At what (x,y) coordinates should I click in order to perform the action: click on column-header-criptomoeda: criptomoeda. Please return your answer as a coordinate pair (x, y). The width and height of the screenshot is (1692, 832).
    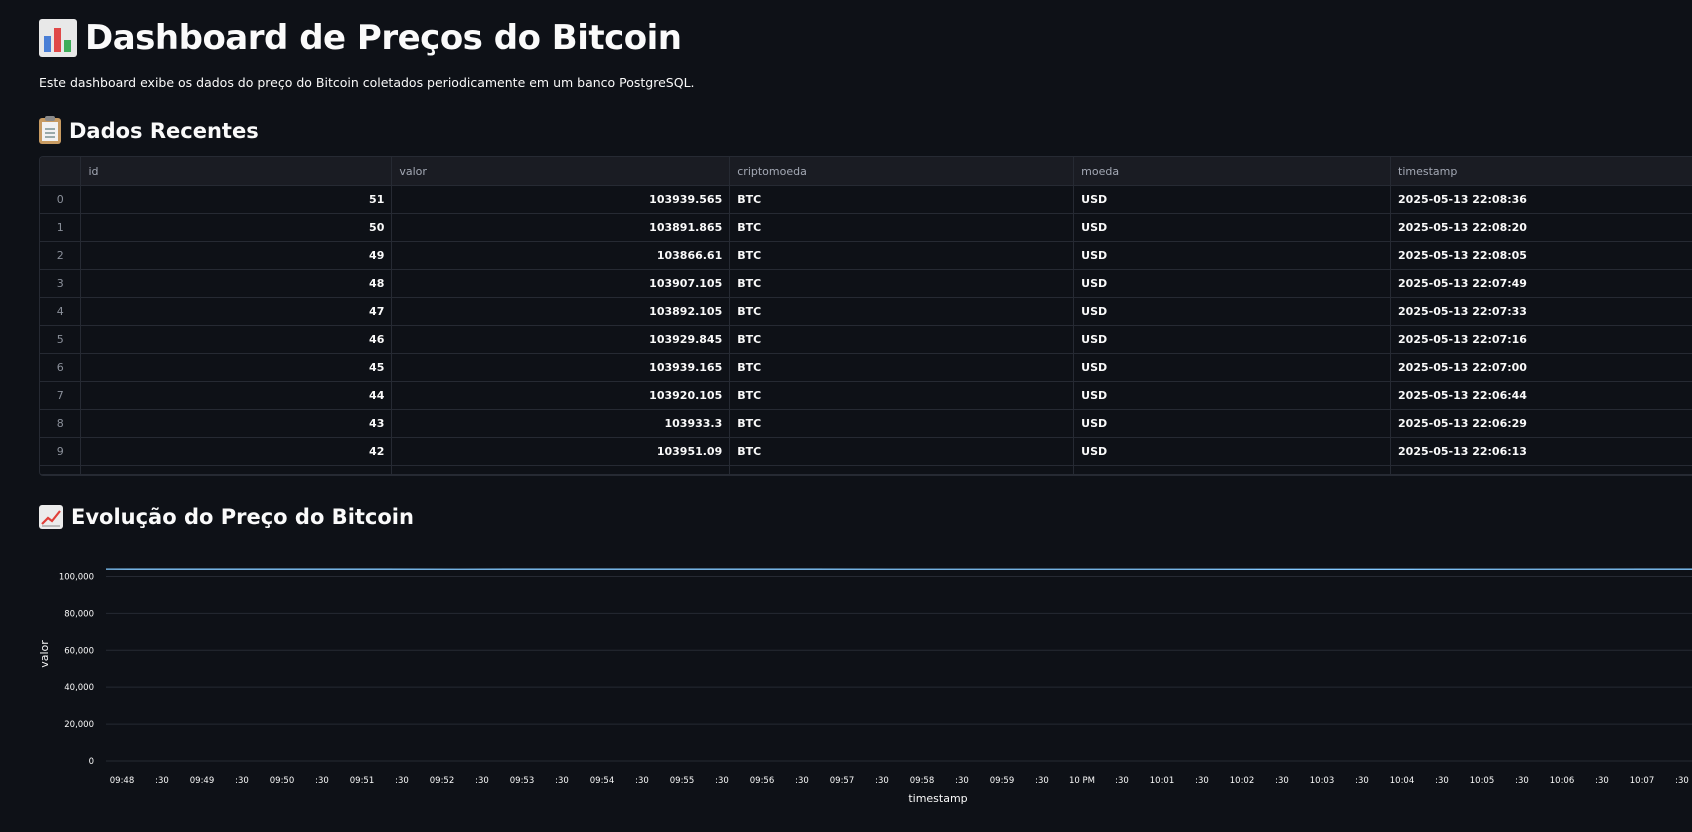
    Looking at the image, I should click on (902, 171).